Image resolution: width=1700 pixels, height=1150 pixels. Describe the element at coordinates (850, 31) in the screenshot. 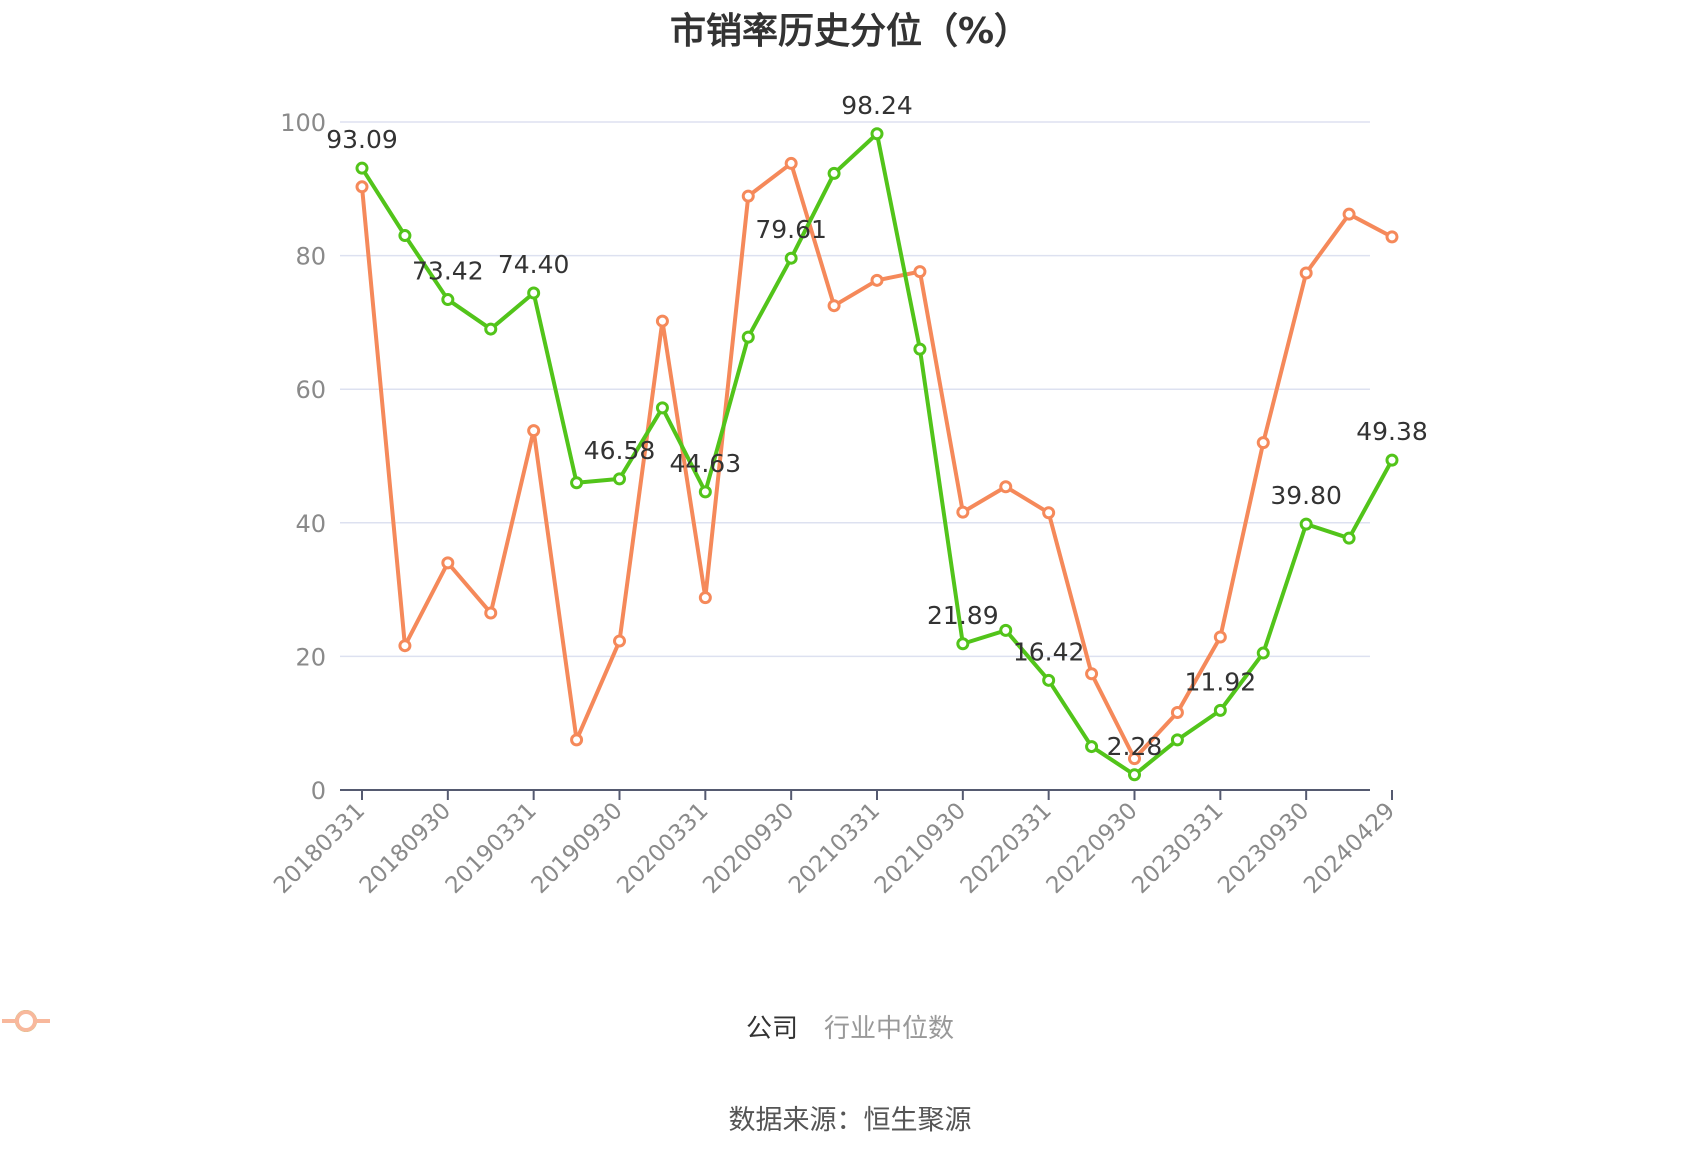

I see `chart-title: 市销率历史分位（%）` at that location.